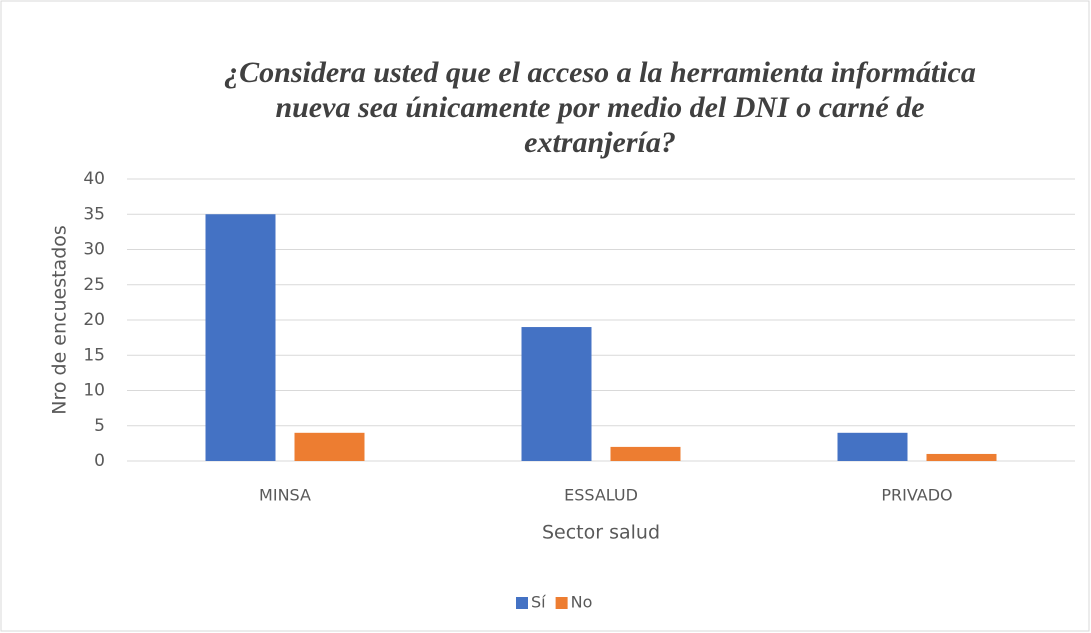 The width and height of the screenshot is (1091, 633). What do you see at coordinates (94, 179) in the screenshot?
I see `y-tick-label: 40` at bounding box center [94, 179].